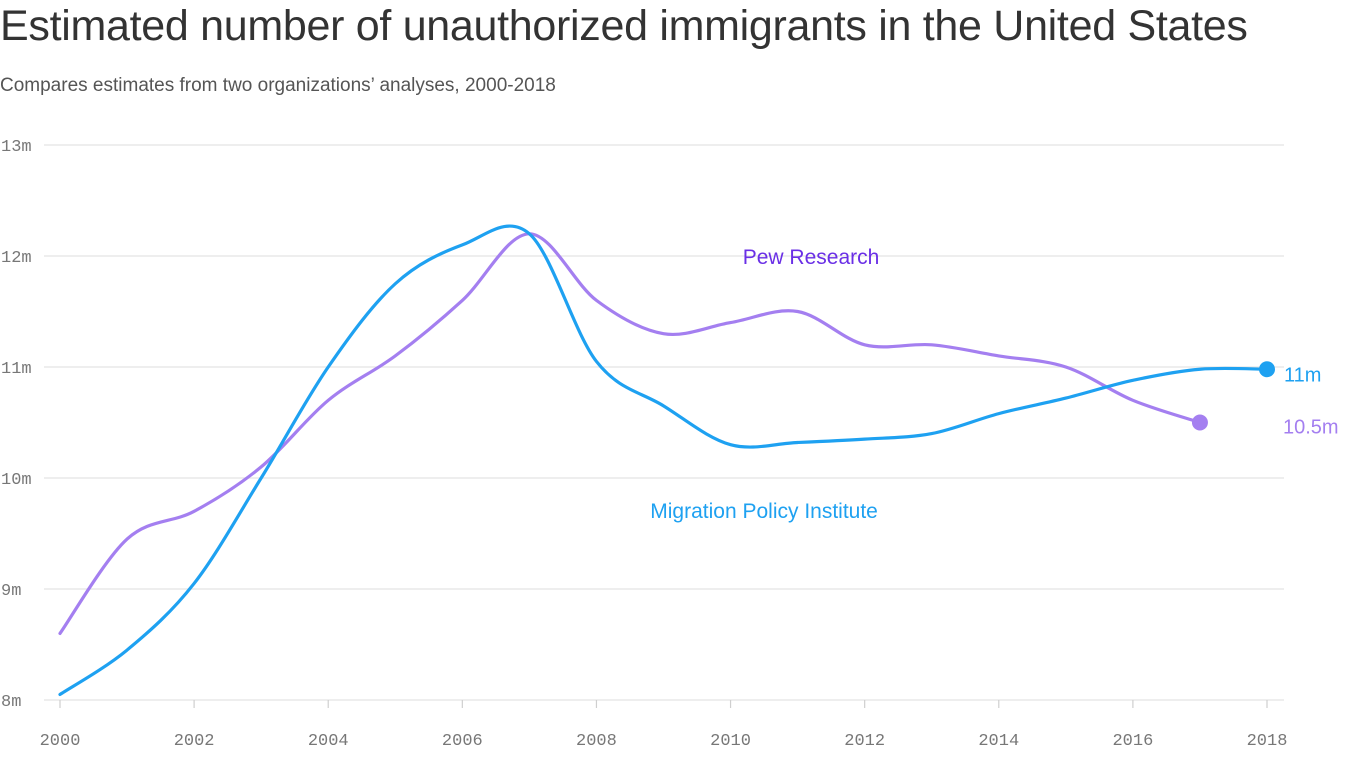 Image resolution: width=1366 pixels, height=768 pixels. Describe the element at coordinates (194, 741) in the screenshot. I see `x-tick-label: 2002` at that location.